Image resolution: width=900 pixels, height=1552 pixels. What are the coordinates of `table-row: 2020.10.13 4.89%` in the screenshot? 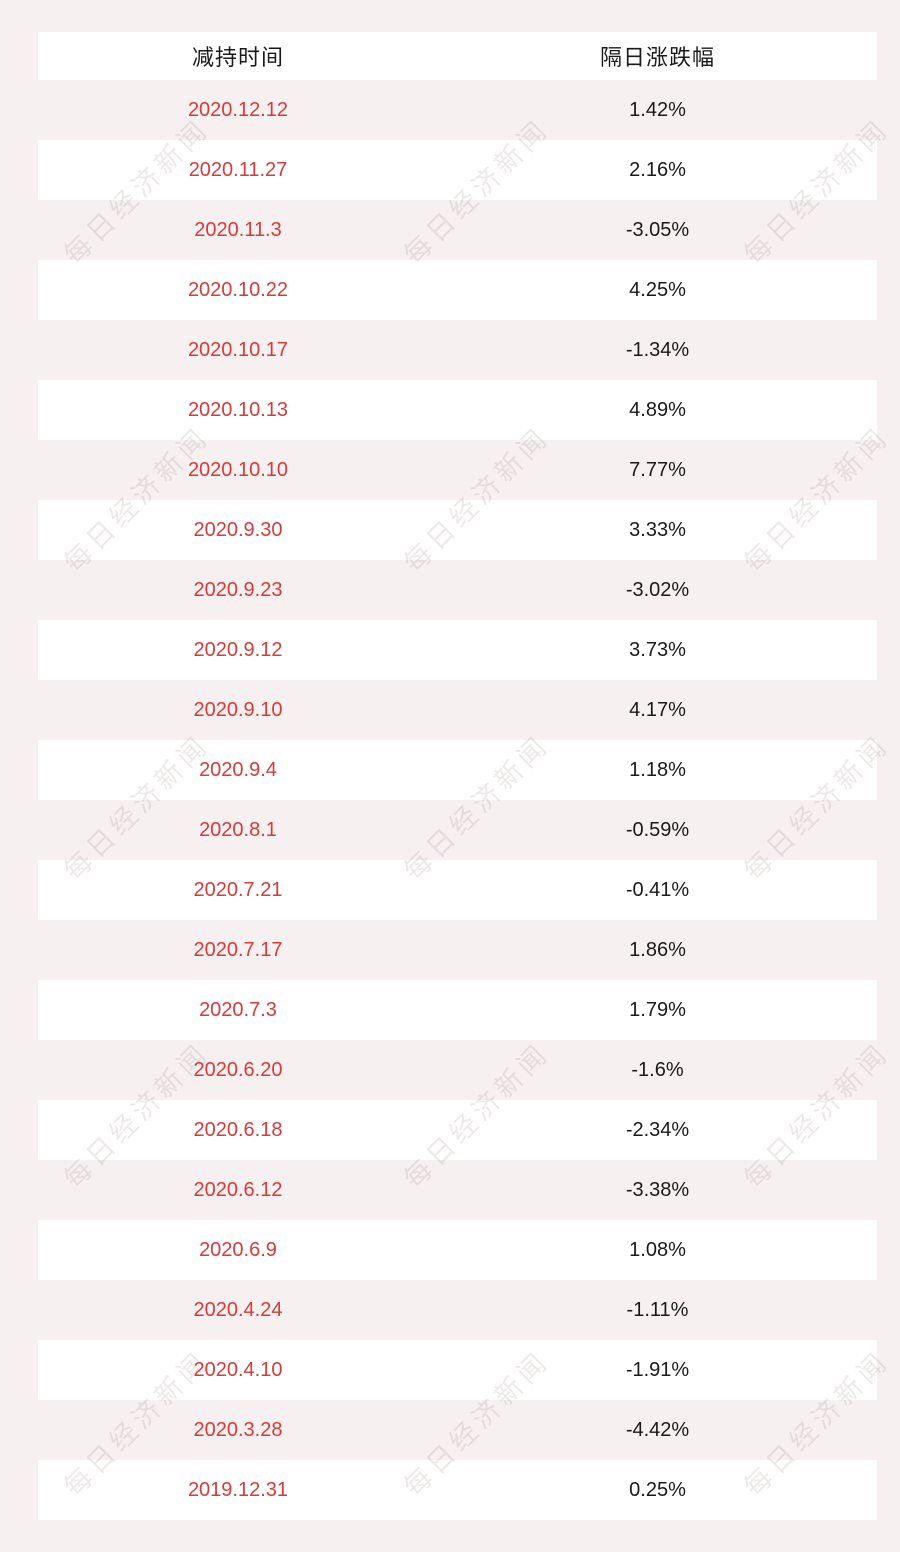 It's located at (457, 410).